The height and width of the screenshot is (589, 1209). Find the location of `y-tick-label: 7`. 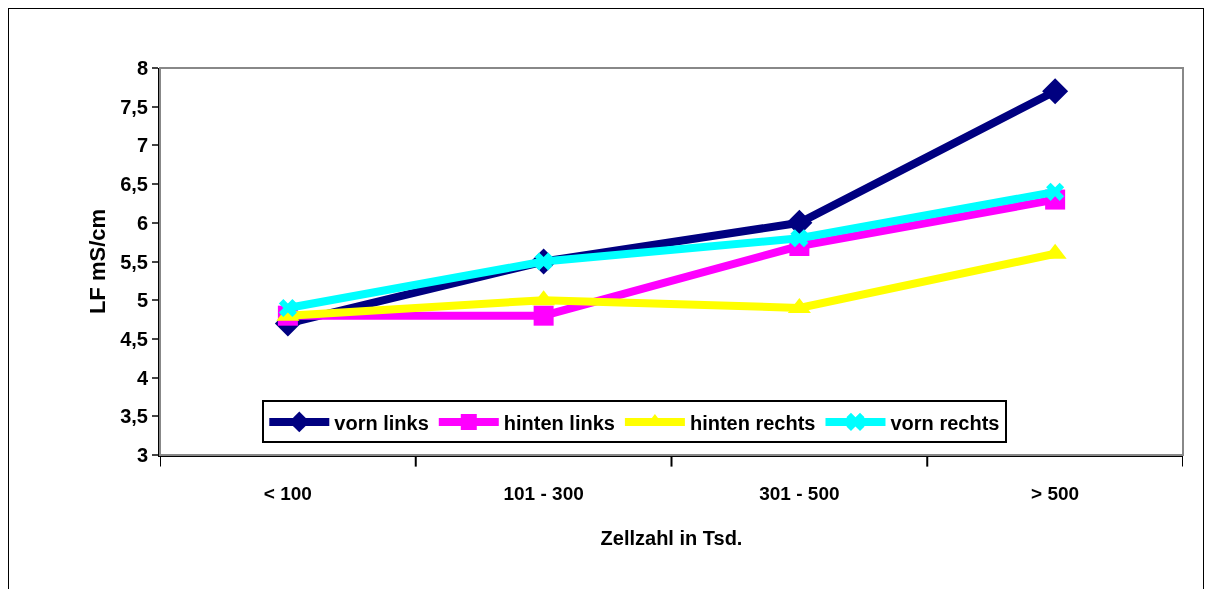

y-tick-label: 7 is located at coordinates (142, 145).